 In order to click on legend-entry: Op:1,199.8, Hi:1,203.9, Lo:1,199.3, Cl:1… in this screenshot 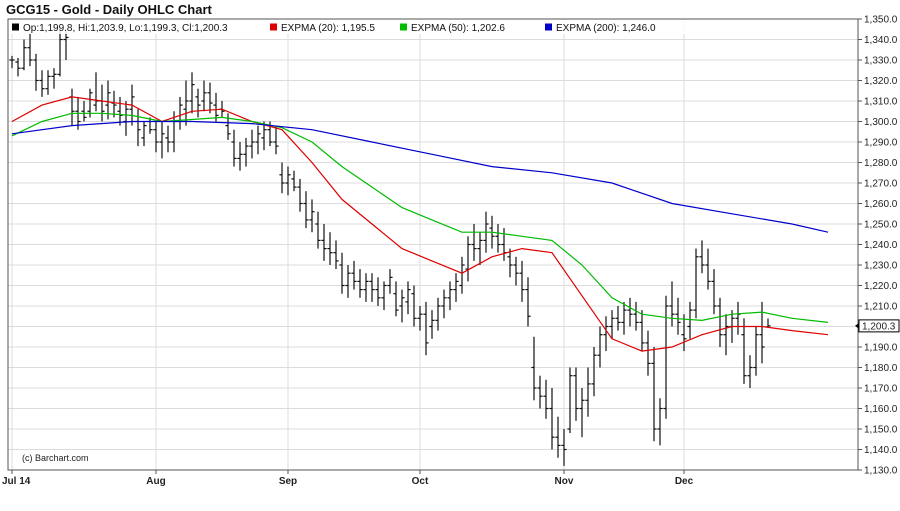, I will do `click(125, 28)`.